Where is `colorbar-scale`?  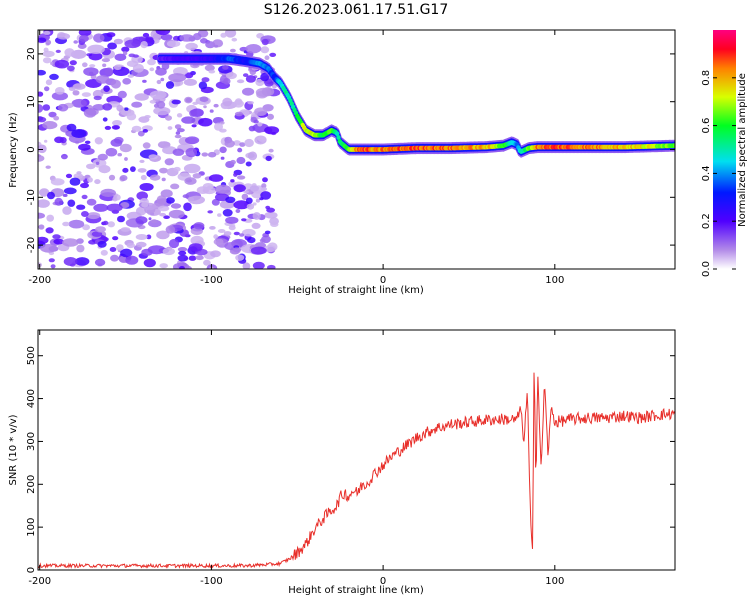 colorbar-scale is located at coordinates (724, 149).